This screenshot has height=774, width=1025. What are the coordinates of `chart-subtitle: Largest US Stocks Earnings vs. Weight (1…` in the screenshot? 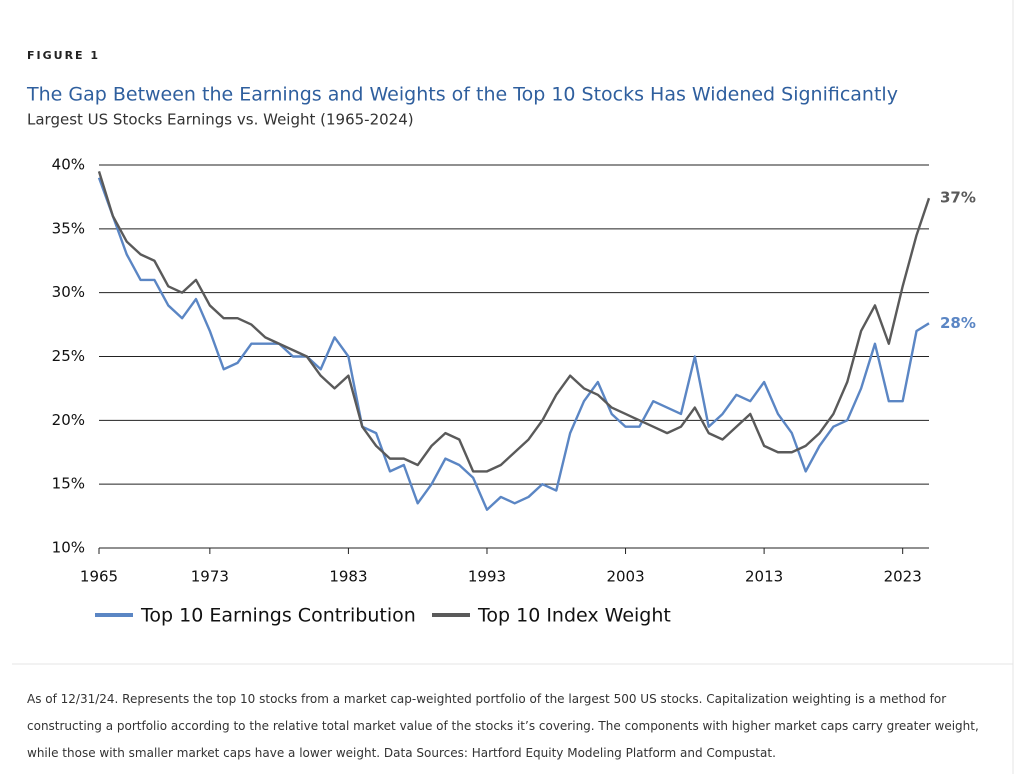 It's located at (220, 120).